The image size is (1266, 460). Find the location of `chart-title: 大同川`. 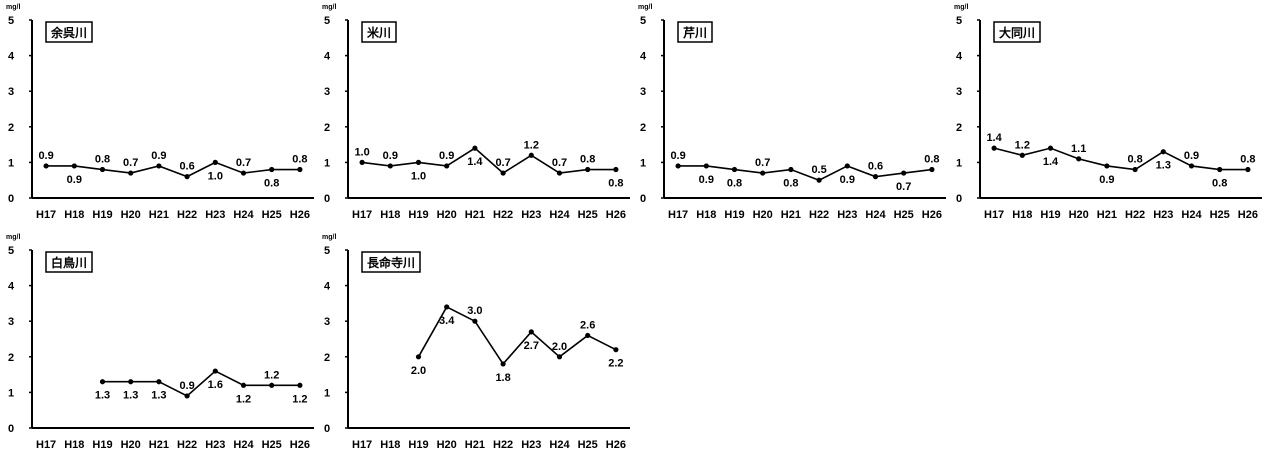

chart-title: 大同川 is located at coordinates (1017, 32).